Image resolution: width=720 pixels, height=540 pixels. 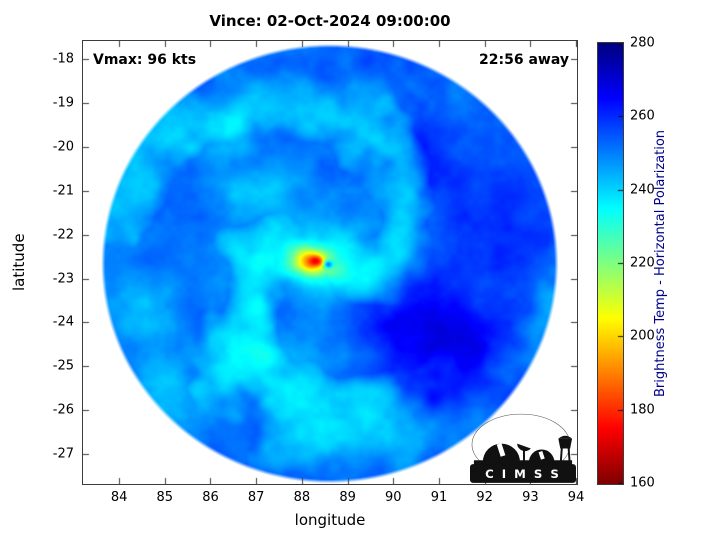 I want to click on x-tick-label: 88, so click(x=302, y=497).